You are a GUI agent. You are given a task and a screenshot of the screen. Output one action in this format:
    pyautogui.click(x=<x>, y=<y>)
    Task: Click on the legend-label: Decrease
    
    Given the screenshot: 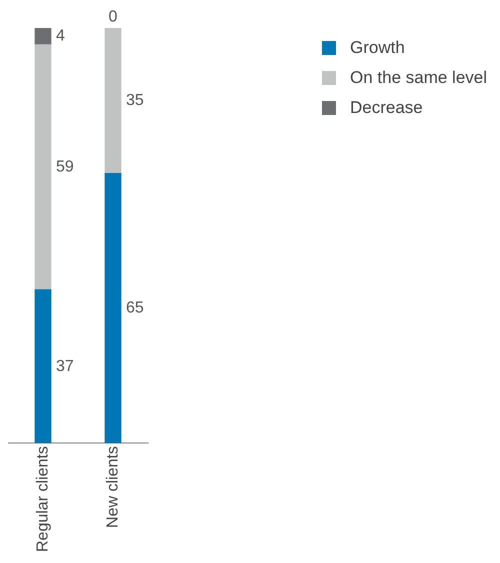 What is the action you would take?
    pyautogui.click(x=386, y=108)
    